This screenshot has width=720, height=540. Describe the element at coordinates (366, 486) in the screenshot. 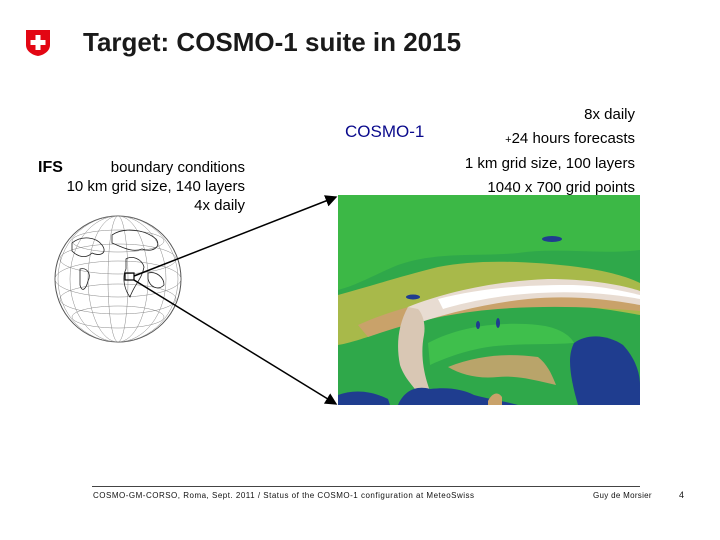

I see `footer-divider` at that location.